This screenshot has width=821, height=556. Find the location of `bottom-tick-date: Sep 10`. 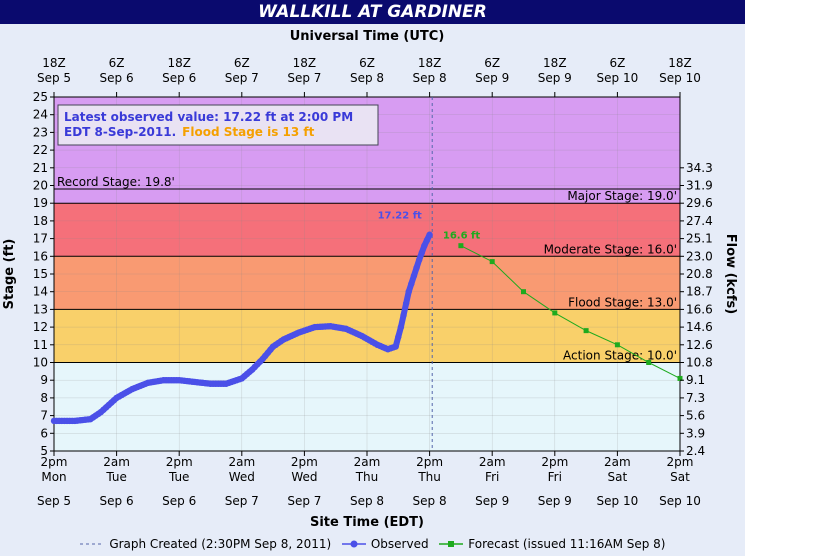

bottom-tick-date: Sep 10 is located at coordinates (618, 501).